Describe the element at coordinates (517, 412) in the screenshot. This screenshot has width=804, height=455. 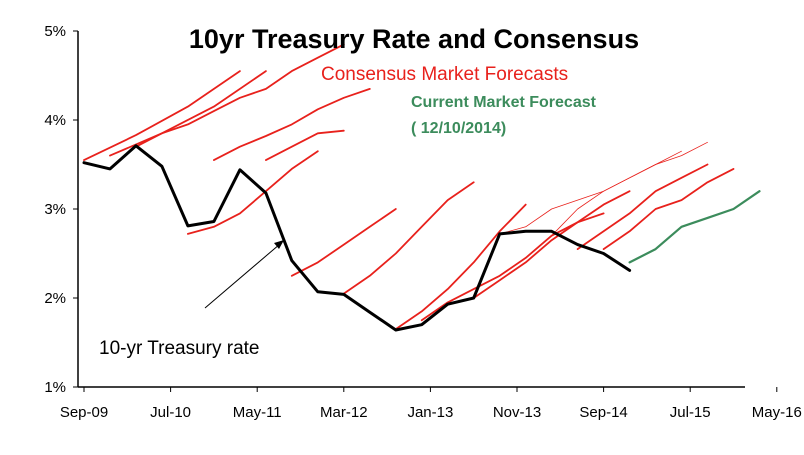
I see `x-tick-label: Nov-13` at that location.